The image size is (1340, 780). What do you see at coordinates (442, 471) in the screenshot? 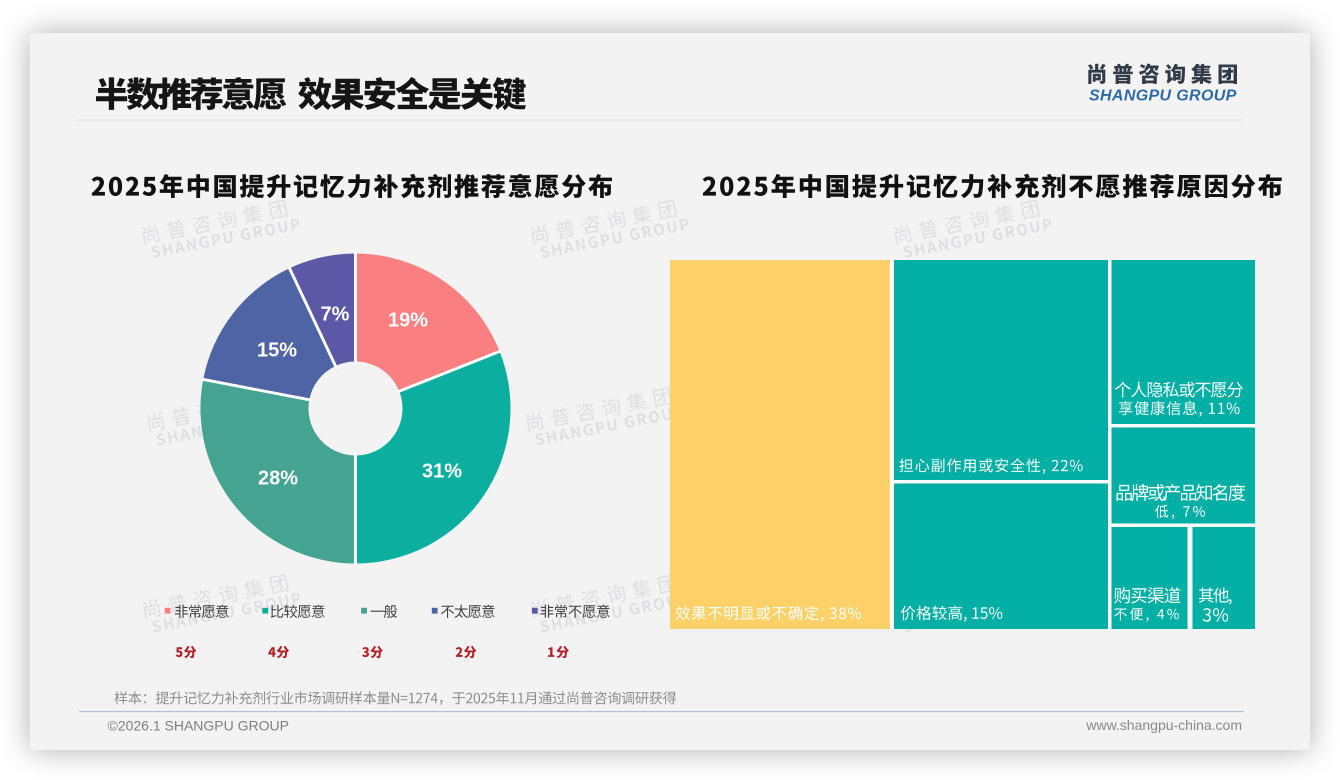
I see `svg-text: 31%` at bounding box center [442, 471].